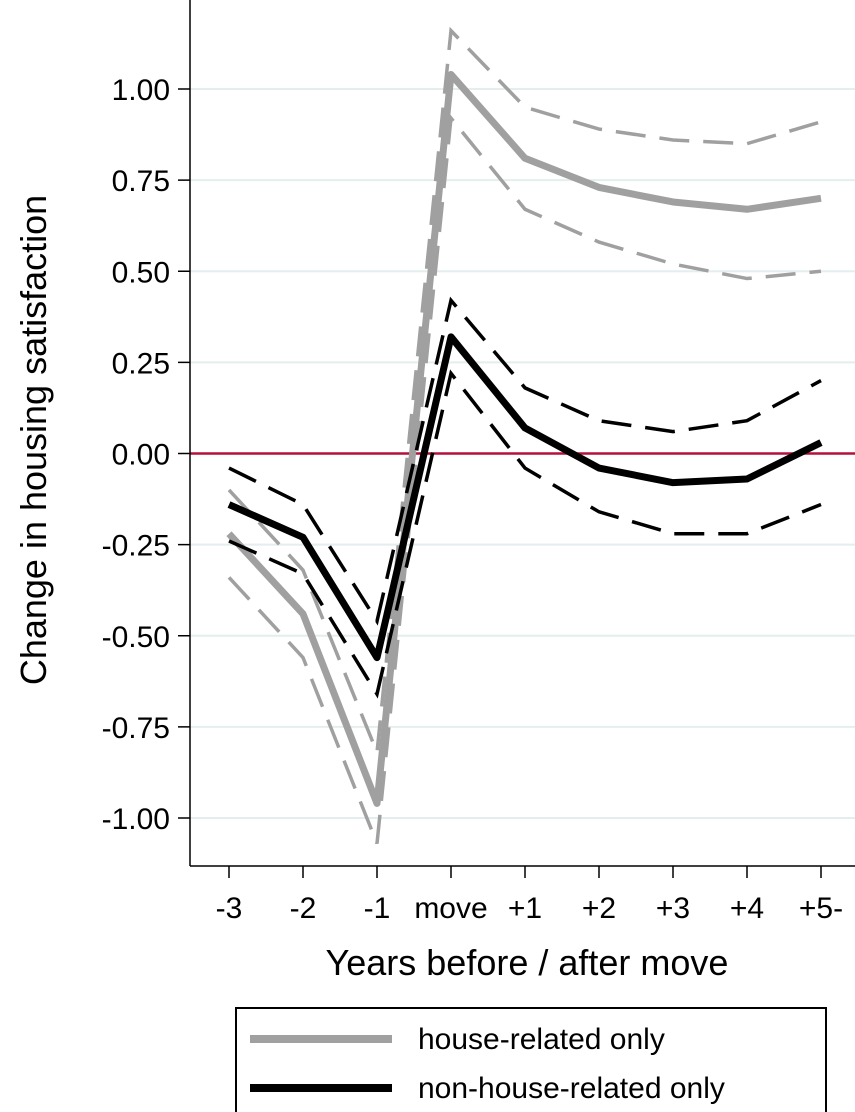 The width and height of the screenshot is (855, 1112). Describe the element at coordinates (33, 440) in the screenshot. I see `y-axis-title: Change in housing satisfaction` at that location.